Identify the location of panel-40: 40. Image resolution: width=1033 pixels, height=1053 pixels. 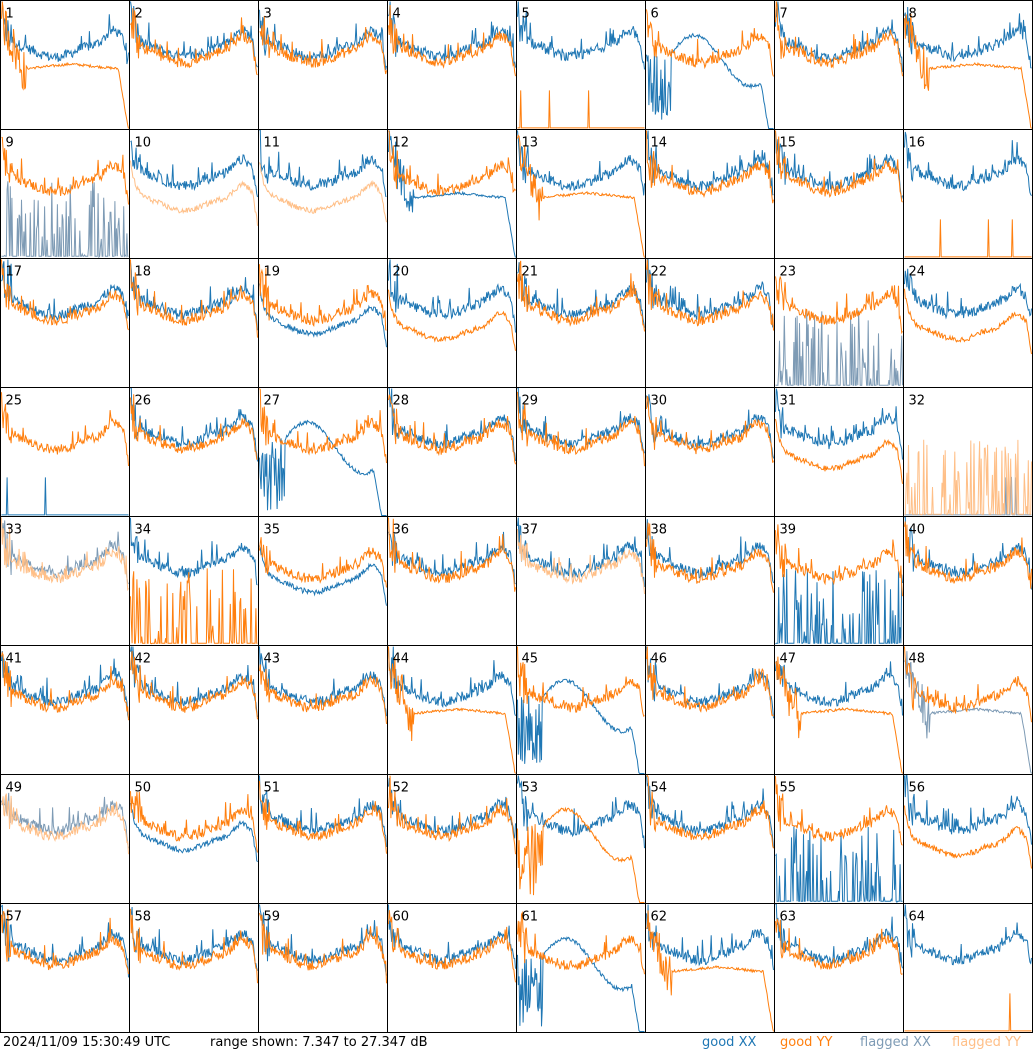
(968, 581).